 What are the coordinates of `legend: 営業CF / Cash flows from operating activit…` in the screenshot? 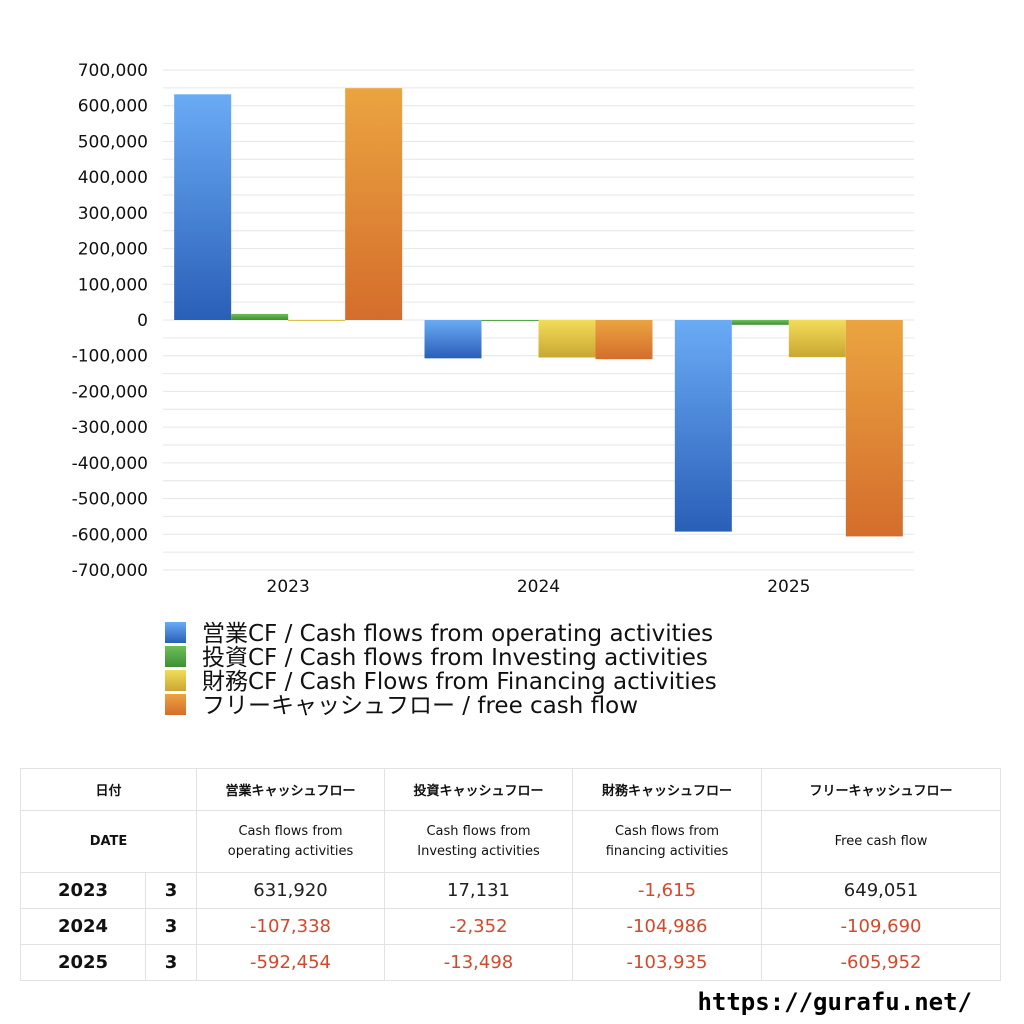 It's located at (441, 670).